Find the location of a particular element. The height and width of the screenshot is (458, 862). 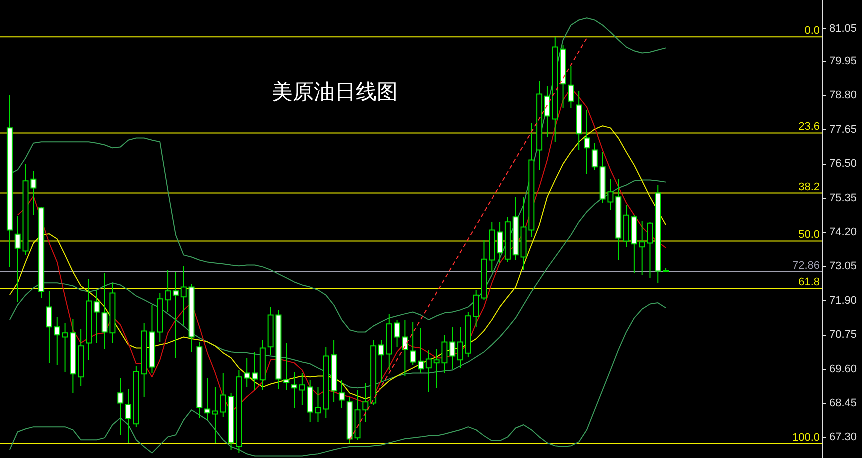

y-tick-label: 68.45 is located at coordinates (844, 403).